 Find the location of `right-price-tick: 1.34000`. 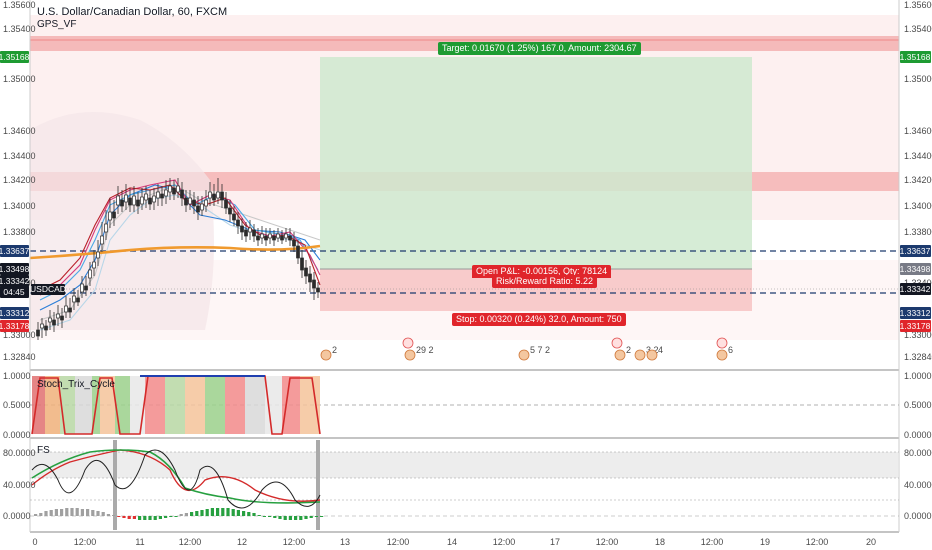

right-price-tick: 1.34000 is located at coordinates (918, 206).